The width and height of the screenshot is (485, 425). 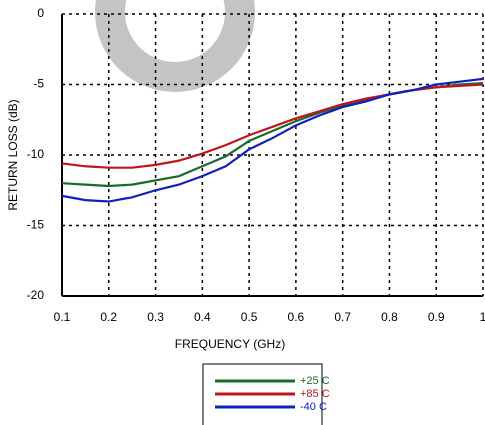 What do you see at coordinates (36, 295) in the screenshot?
I see `y-tick-label: -20` at bounding box center [36, 295].